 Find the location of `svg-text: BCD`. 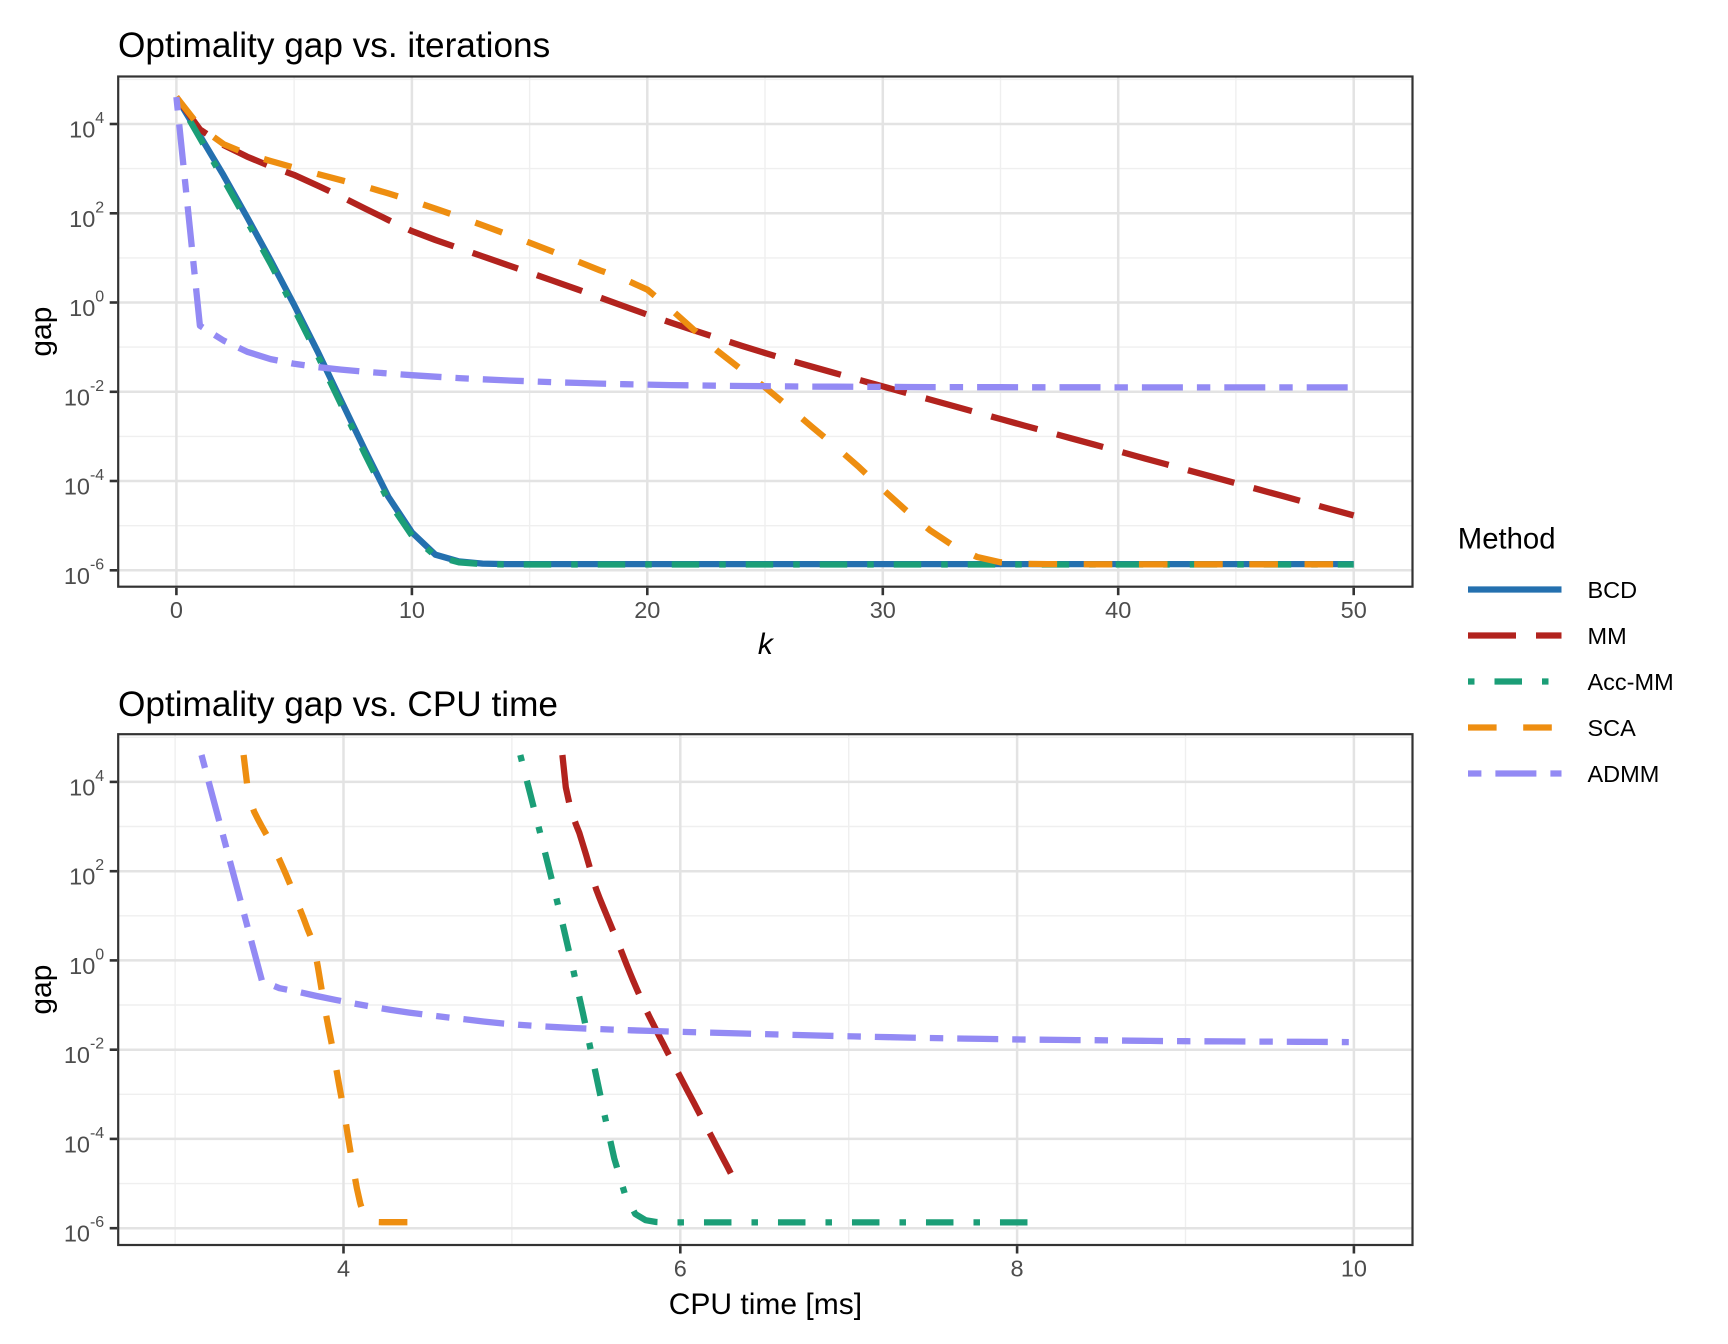

svg-text: BCD is located at coordinates (1613, 590).